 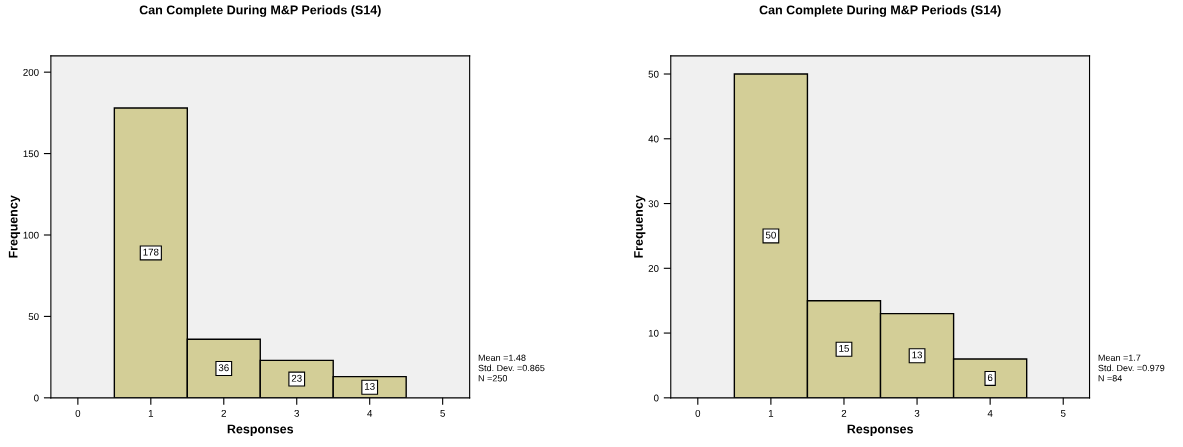 I want to click on y-tick-label: 40, so click(x=653, y=139).